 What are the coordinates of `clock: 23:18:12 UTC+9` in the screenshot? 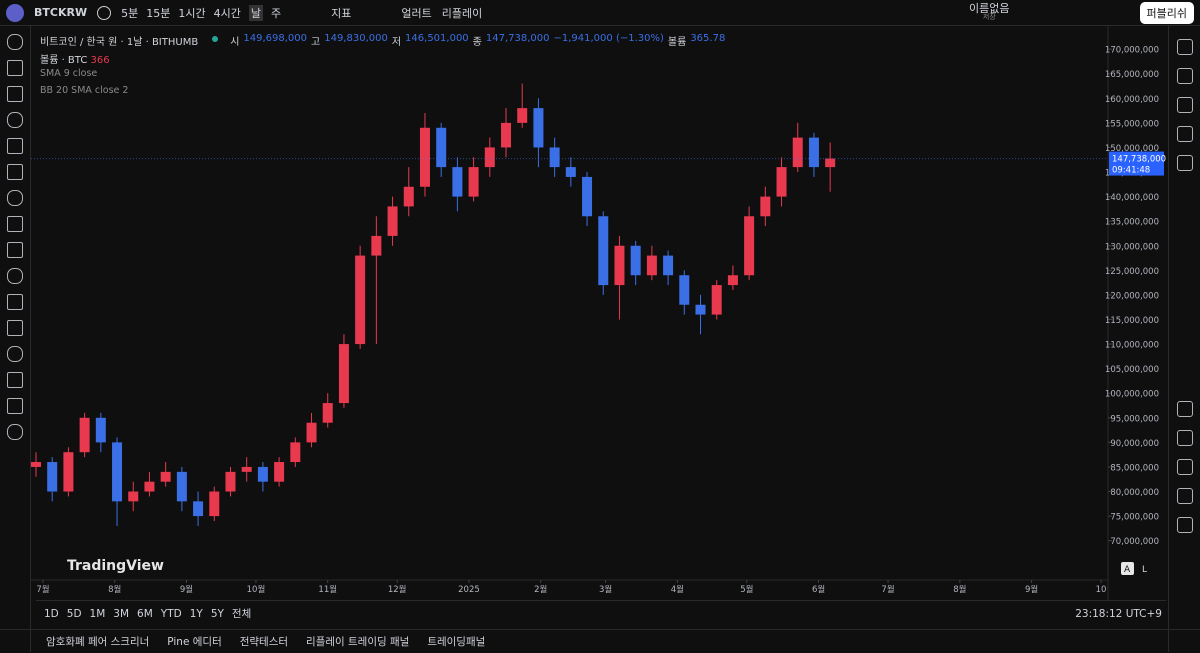 It's located at (1118, 613).